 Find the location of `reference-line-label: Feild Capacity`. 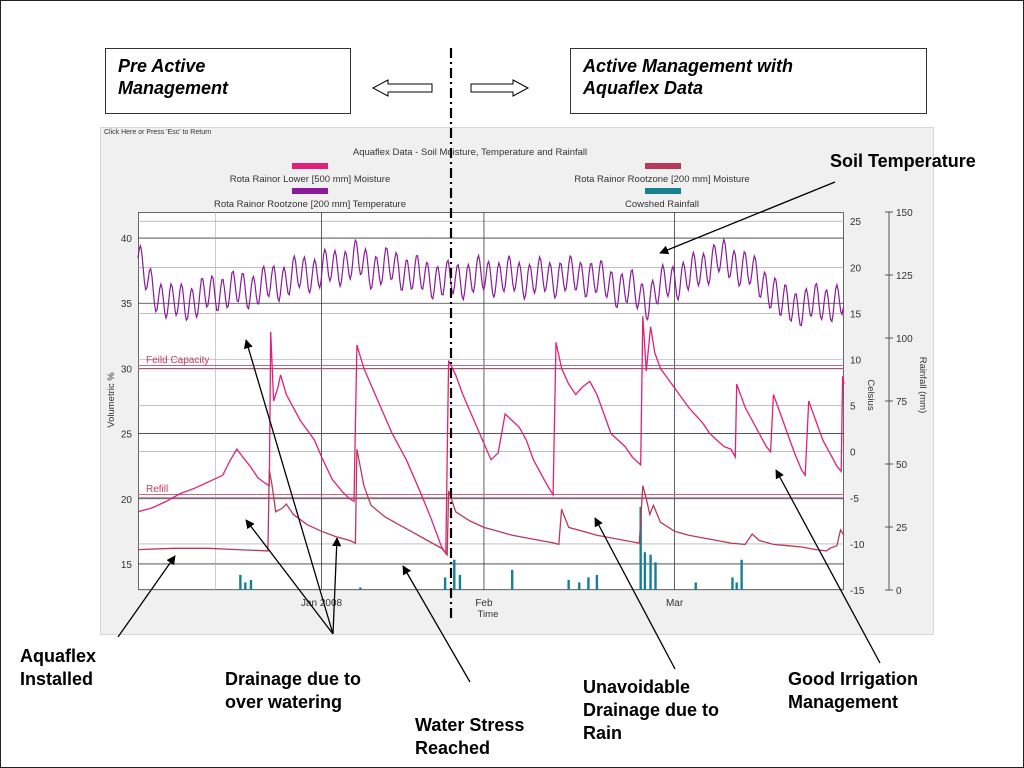

reference-line-label: Feild Capacity is located at coordinates (177, 360).